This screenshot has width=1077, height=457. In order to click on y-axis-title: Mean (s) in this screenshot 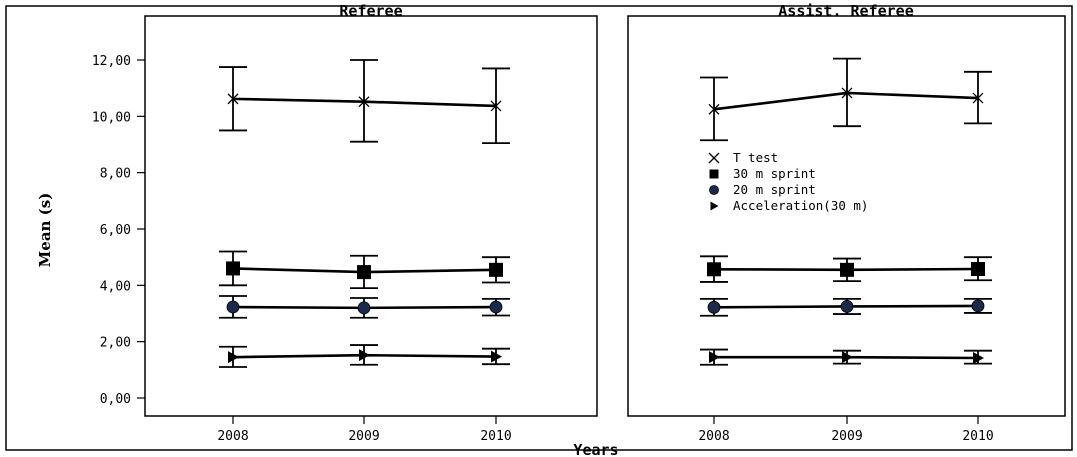, I will do `click(45, 230)`.